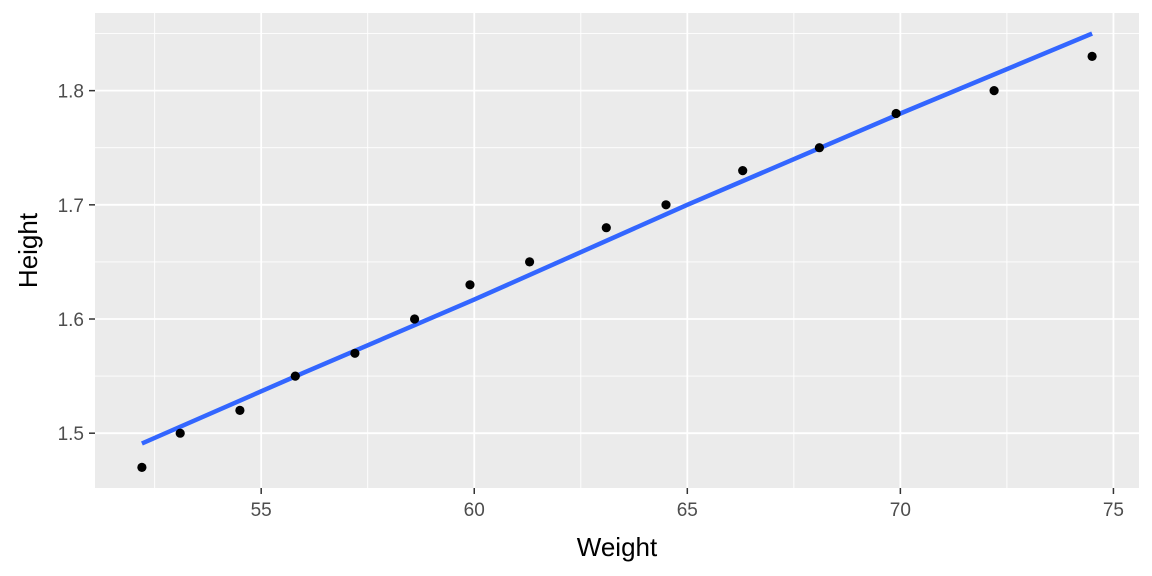  Describe the element at coordinates (71, 320) in the screenshot. I see `y-tick-label: 1.6` at that location.